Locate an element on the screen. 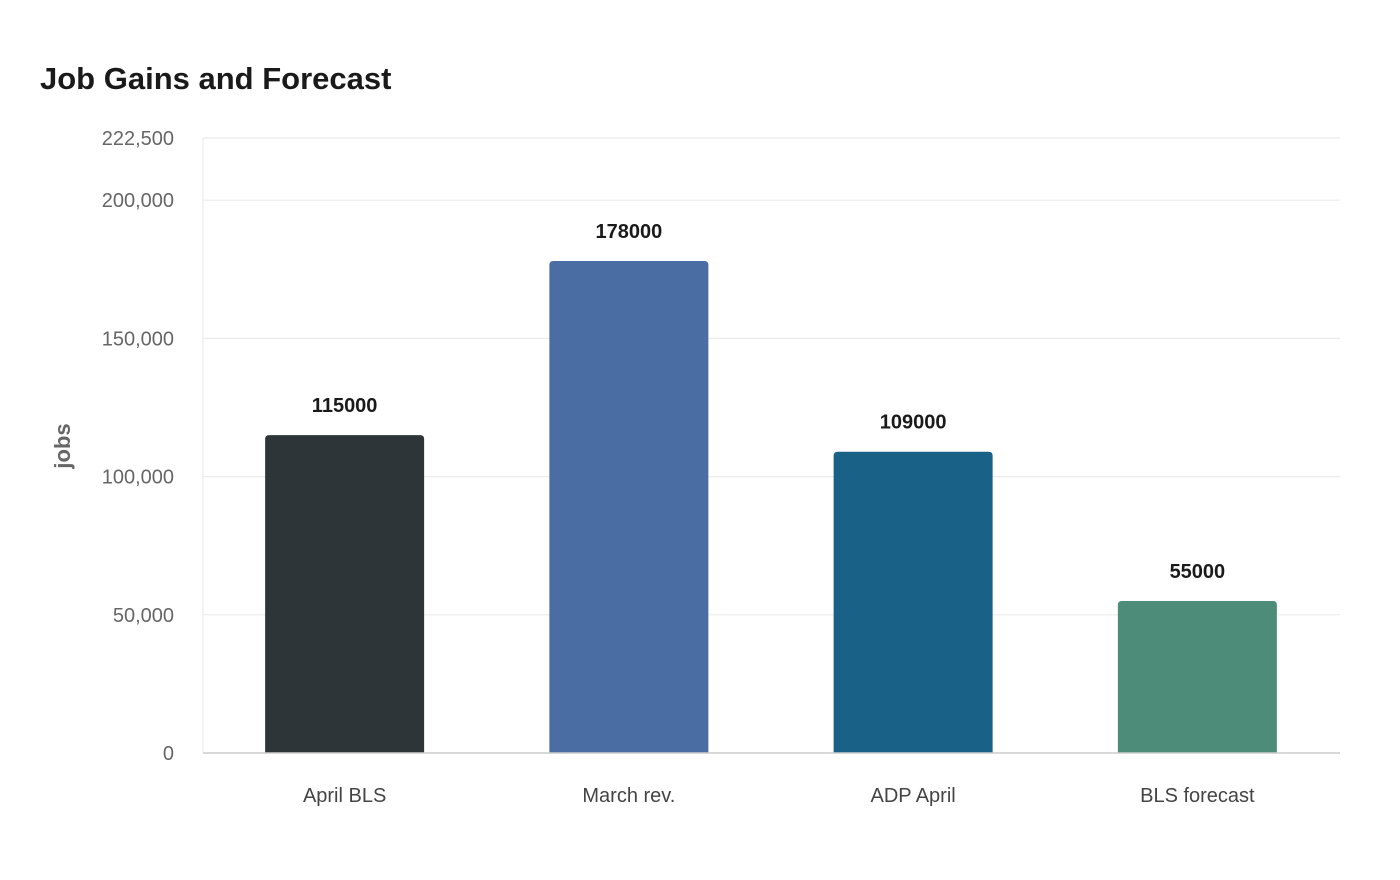  x-category-label: ADP April is located at coordinates (913, 796).